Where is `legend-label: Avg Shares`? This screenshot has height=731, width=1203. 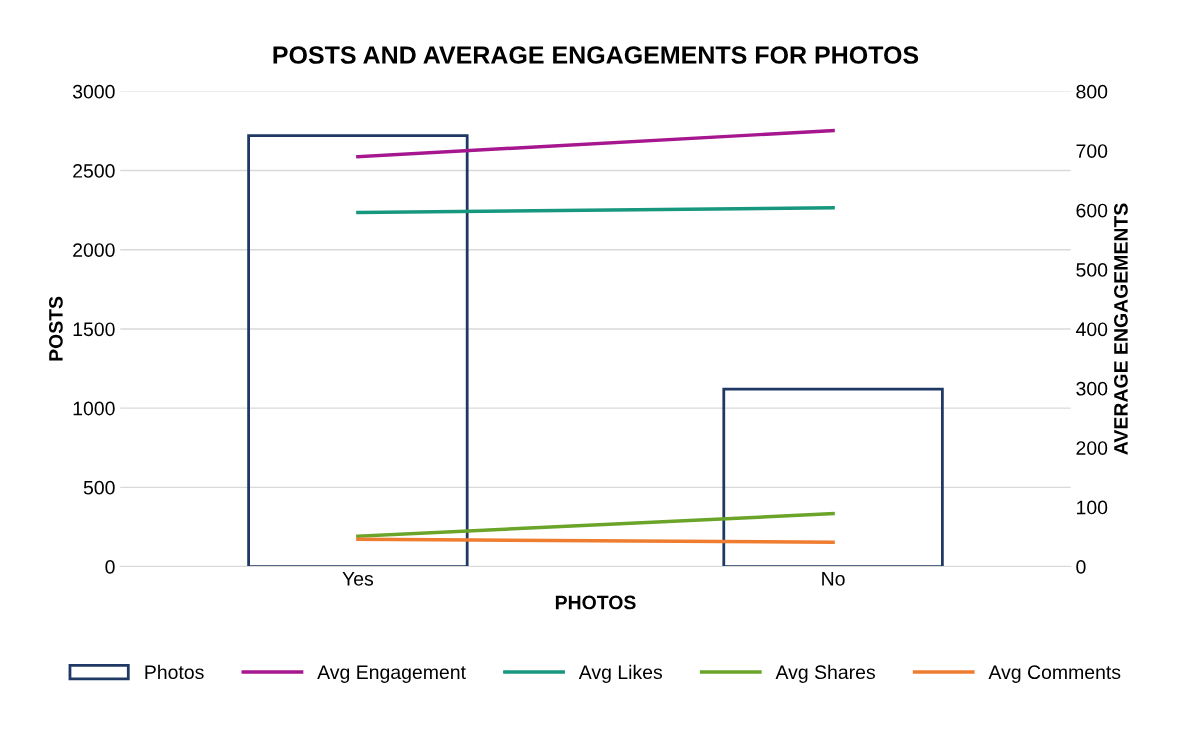
legend-label: Avg Shares is located at coordinates (825, 673).